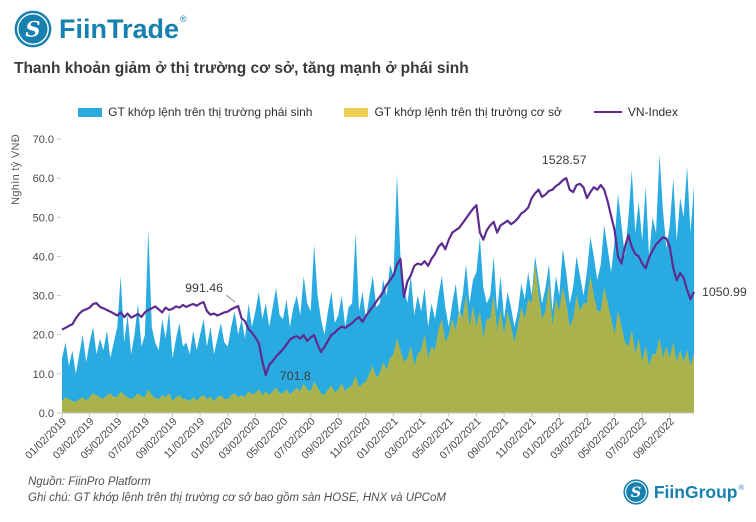  I want to click on source-note: Nguồn: FiinPro Platform, so click(89, 482).